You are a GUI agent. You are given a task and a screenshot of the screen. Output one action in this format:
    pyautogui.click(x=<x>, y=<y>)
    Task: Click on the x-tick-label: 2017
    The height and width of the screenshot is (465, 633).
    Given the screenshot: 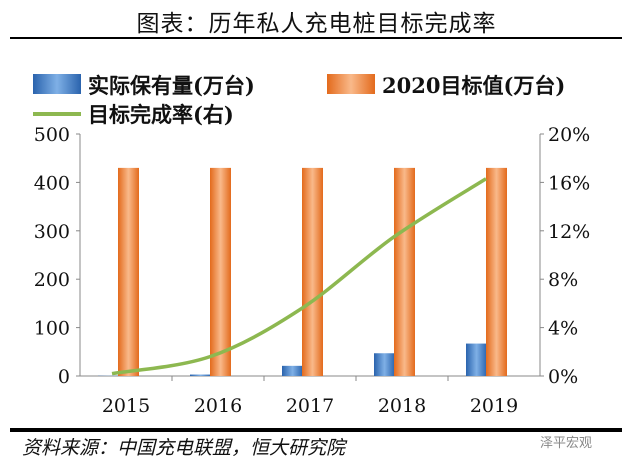 What is the action you would take?
    pyautogui.click(x=310, y=406)
    